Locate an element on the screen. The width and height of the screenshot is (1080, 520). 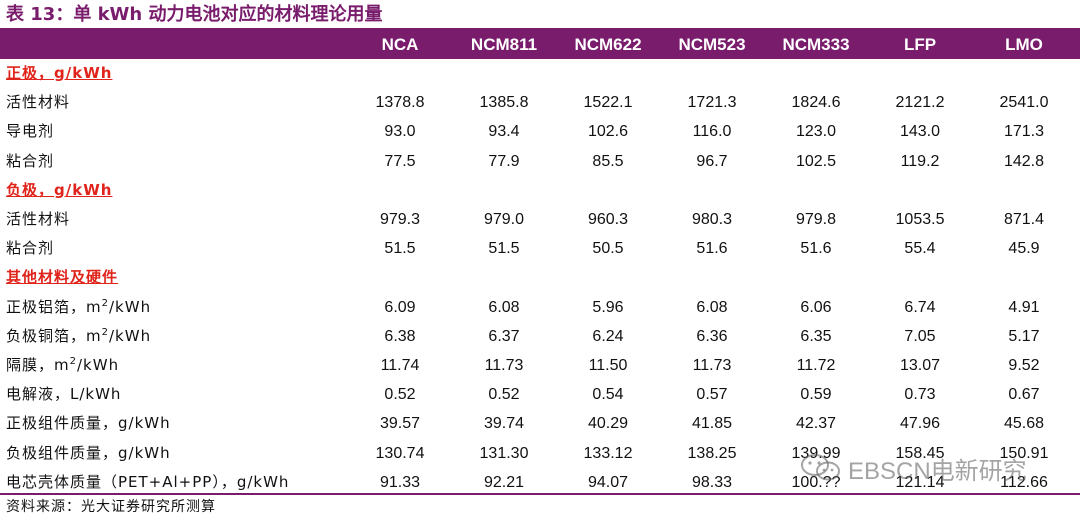
section-row: 负极，g/kWh is located at coordinates (540, 190).